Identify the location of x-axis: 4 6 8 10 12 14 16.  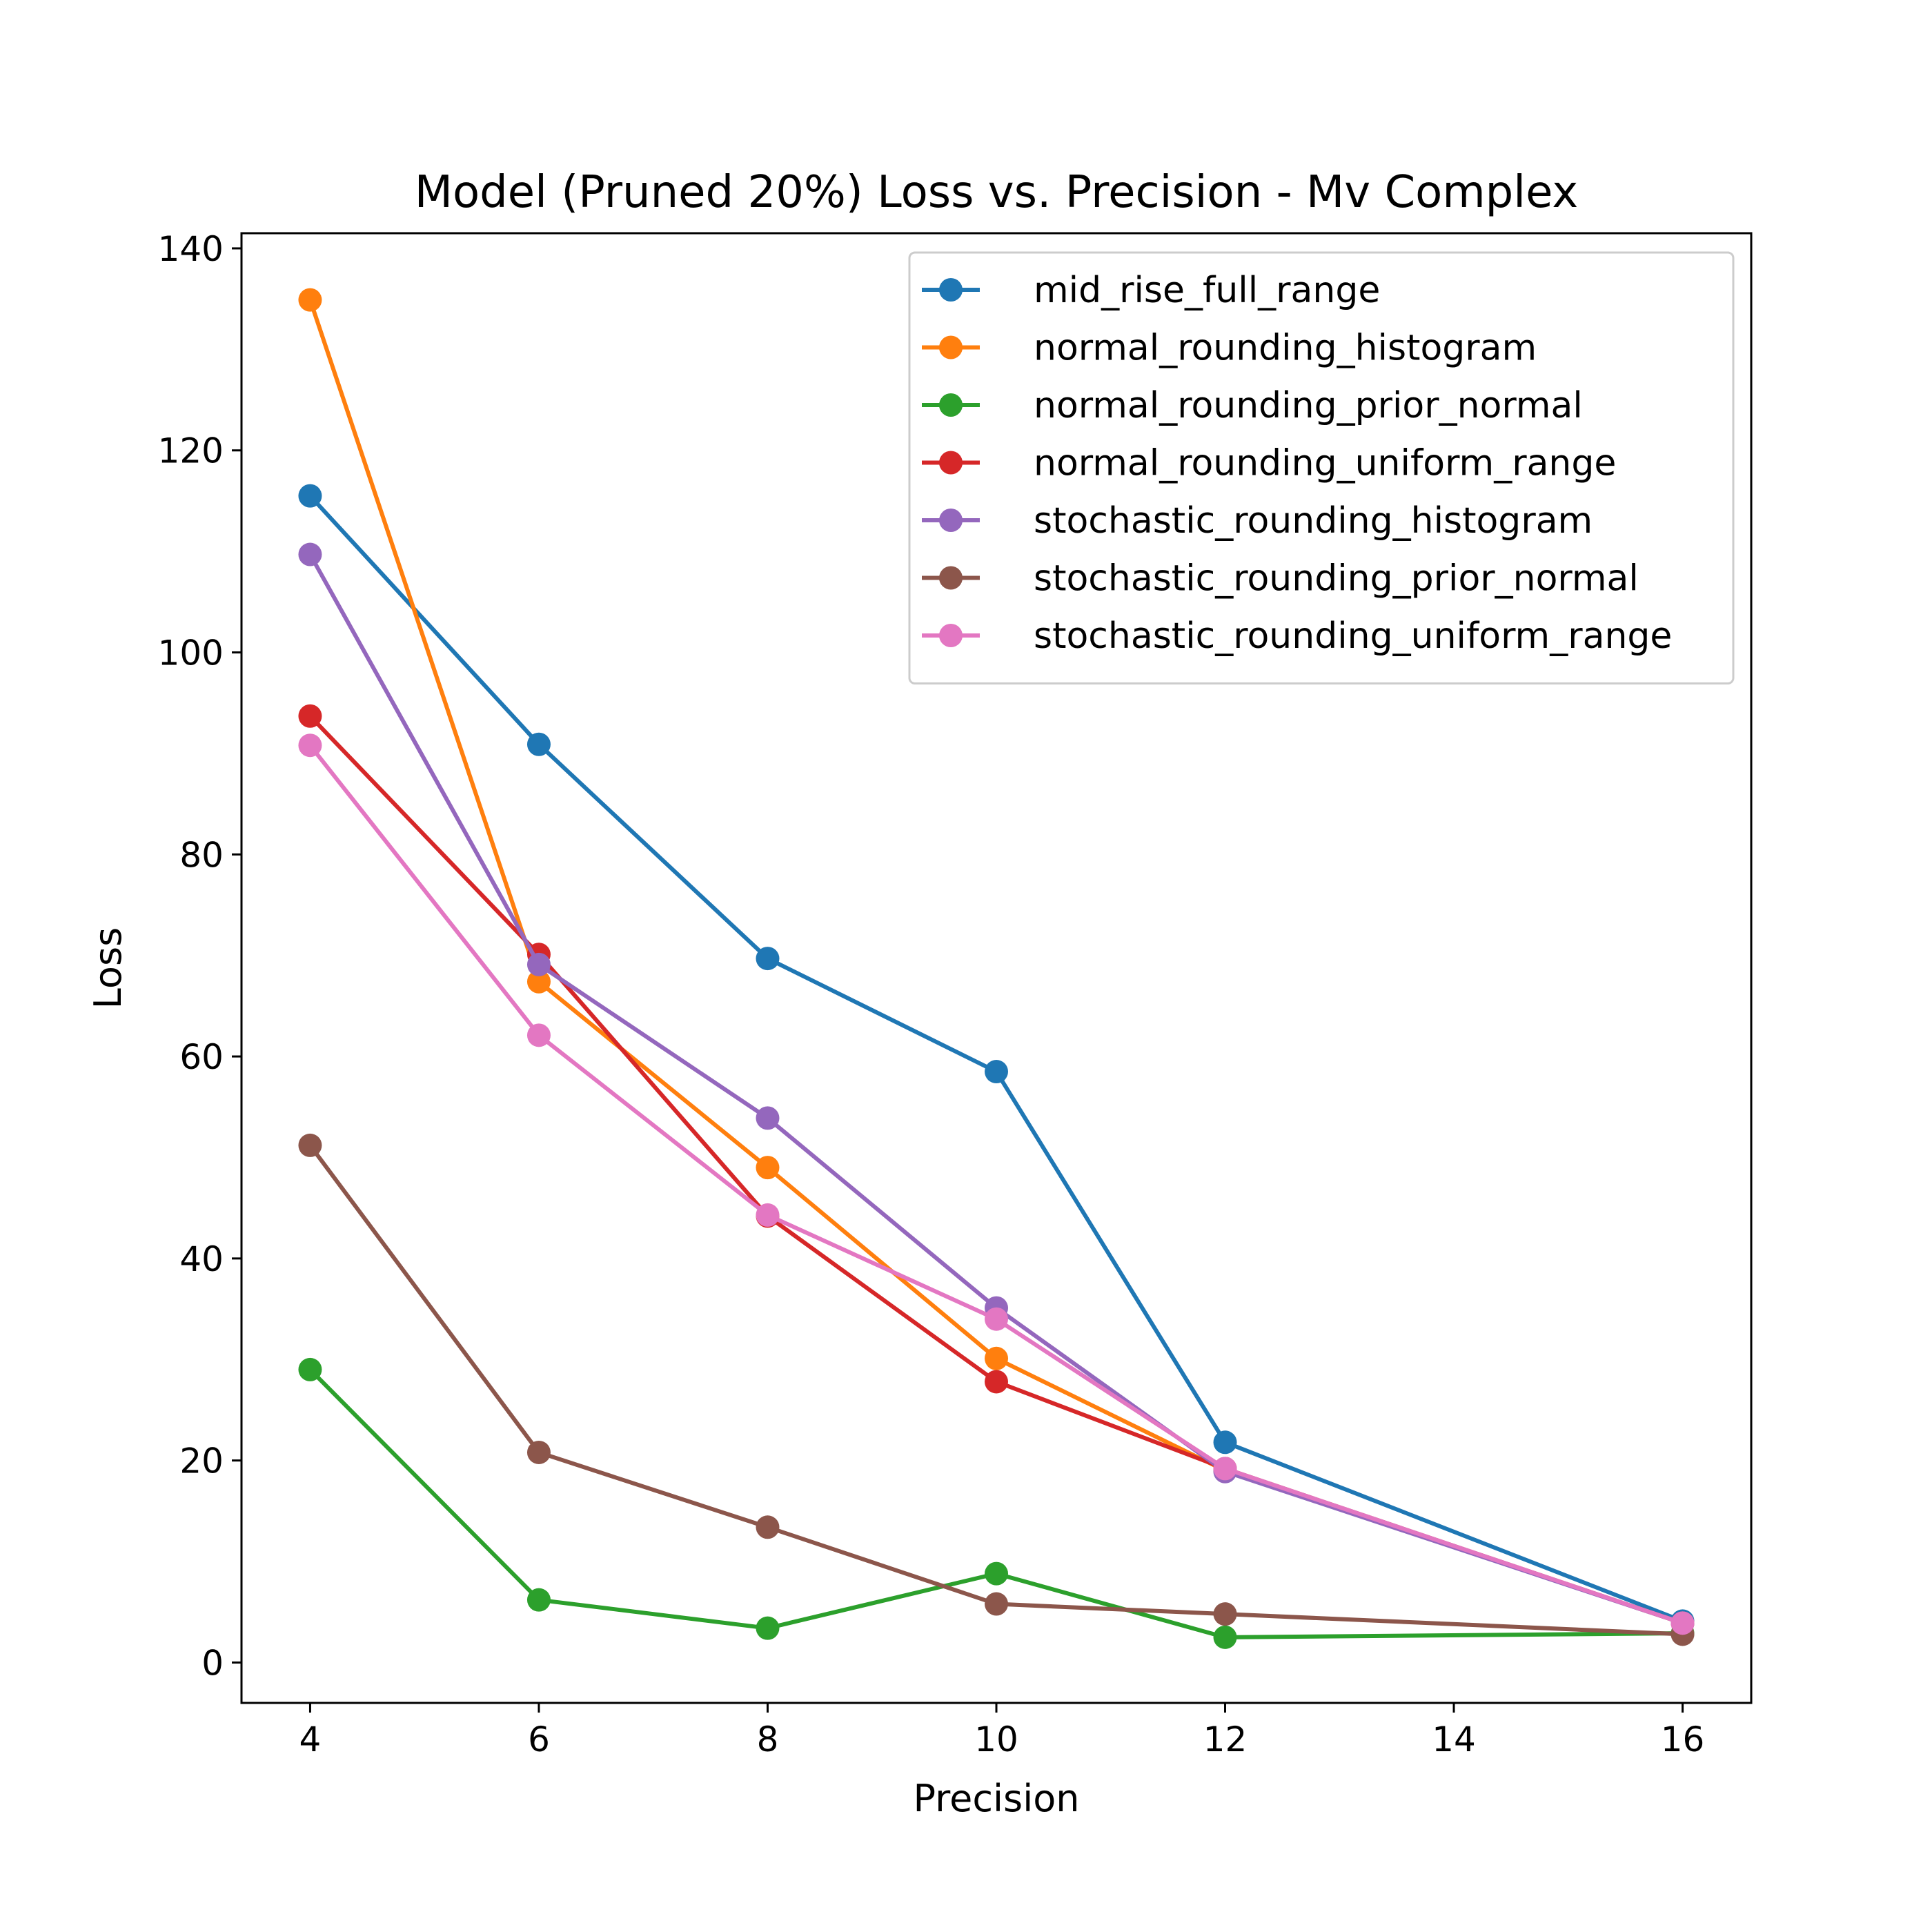
(1002, 1731).